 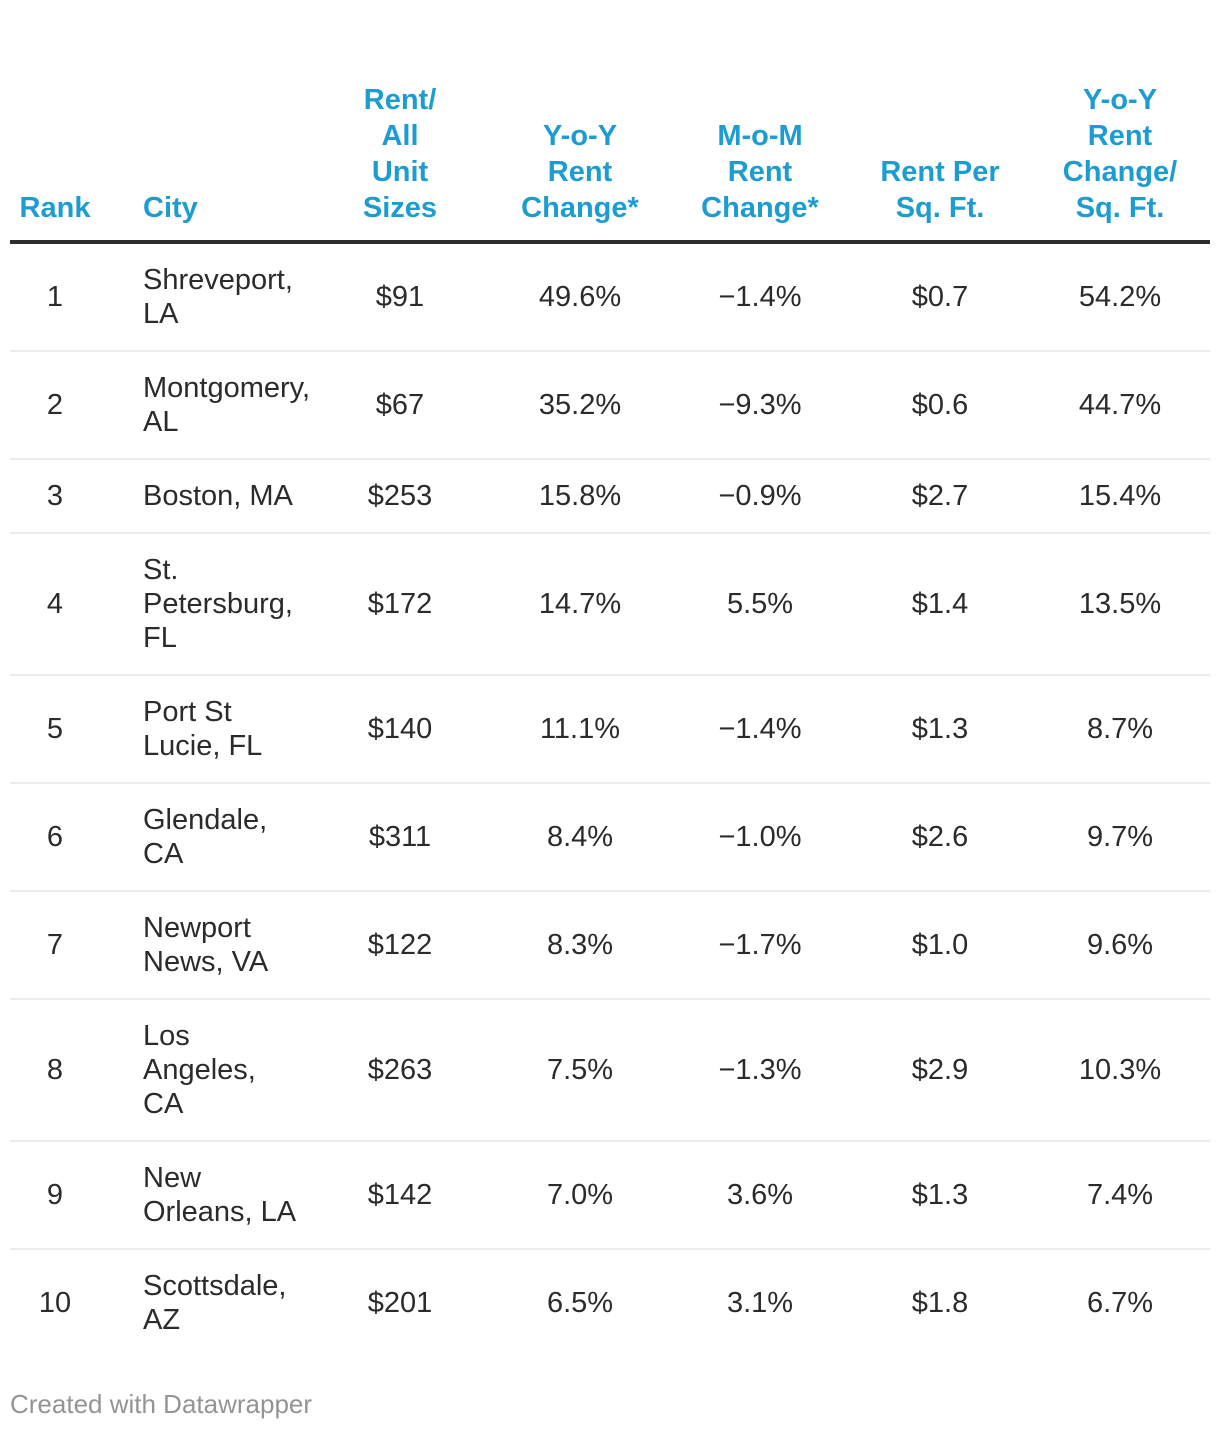 What do you see at coordinates (580, 729) in the screenshot?
I see `yoy-rent-change-cell: 11.1%` at bounding box center [580, 729].